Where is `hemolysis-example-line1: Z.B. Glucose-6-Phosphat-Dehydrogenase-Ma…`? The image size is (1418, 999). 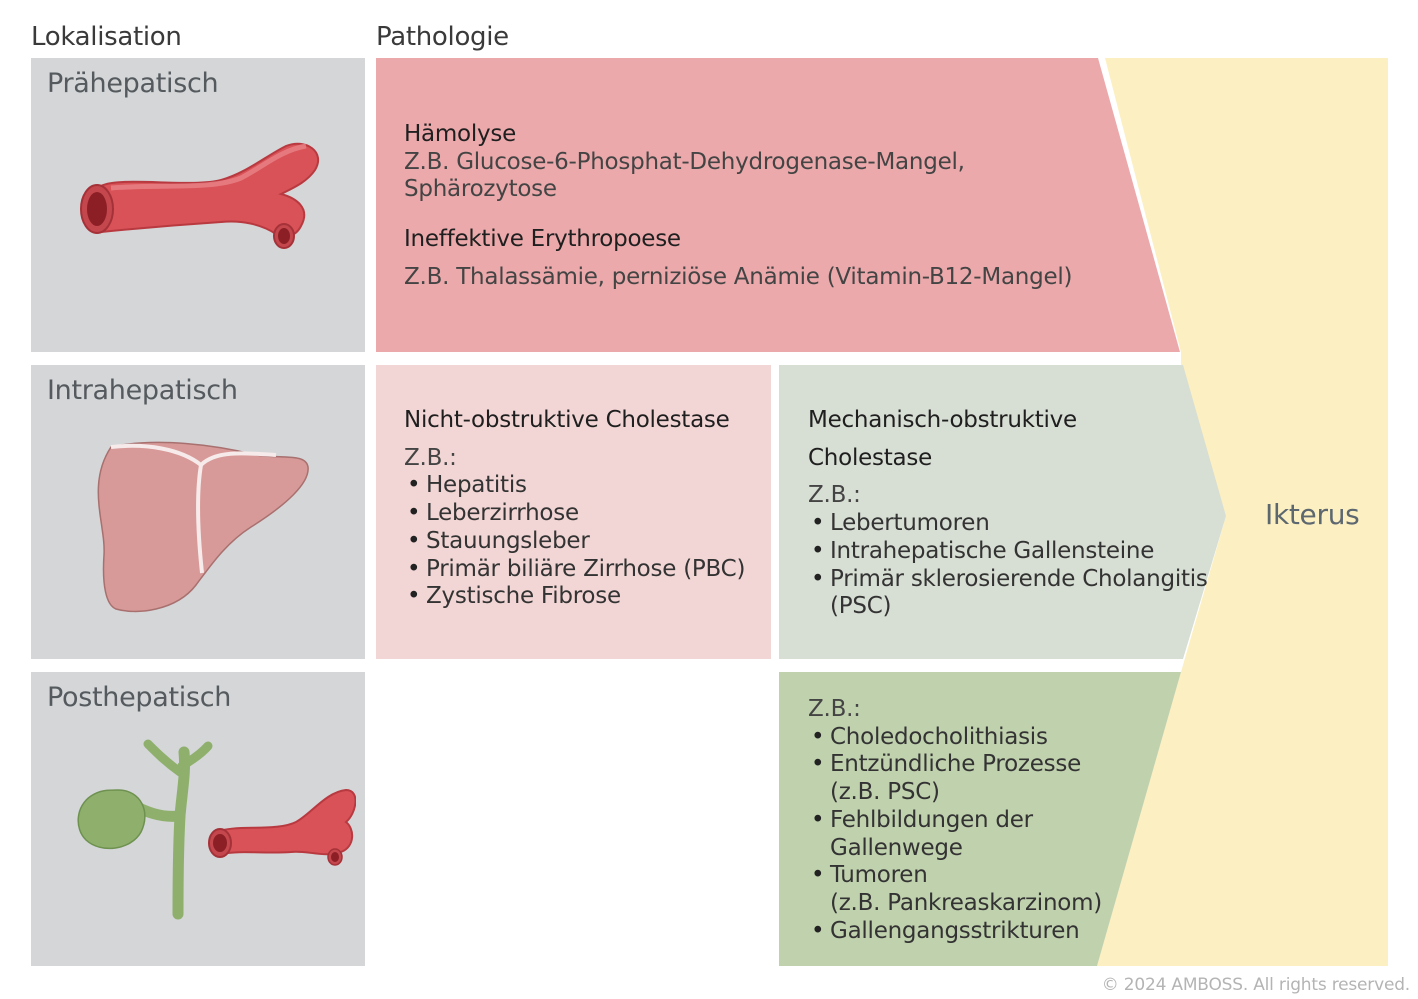 hemolysis-example-line1: Z.B. Glucose-6-Phosphat-Dehydrogenase-Ma… is located at coordinates (684, 161).